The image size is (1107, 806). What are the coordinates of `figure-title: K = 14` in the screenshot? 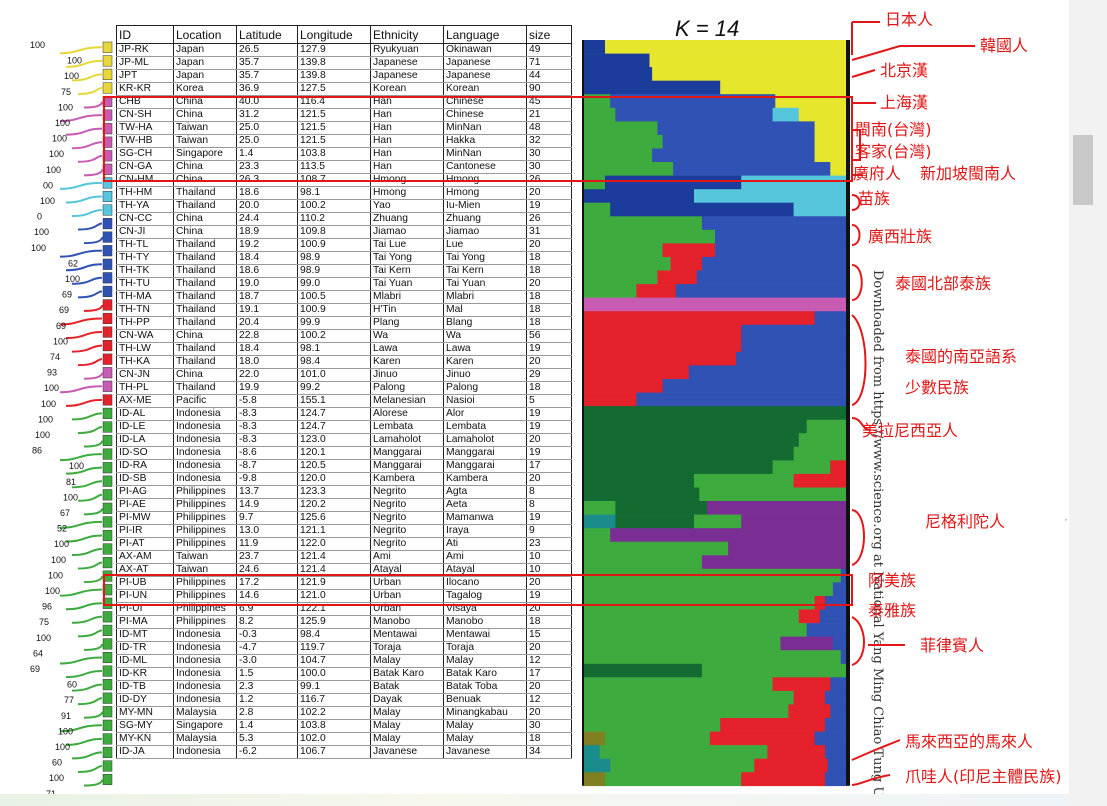 It's located at (707, 28).